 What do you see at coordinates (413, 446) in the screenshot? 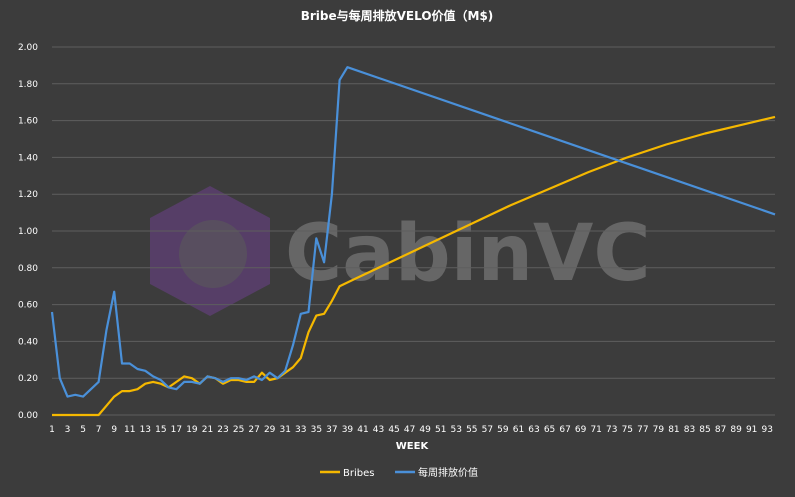
I see `x-axis-label: WEEK` at bounding box center [413, 446].